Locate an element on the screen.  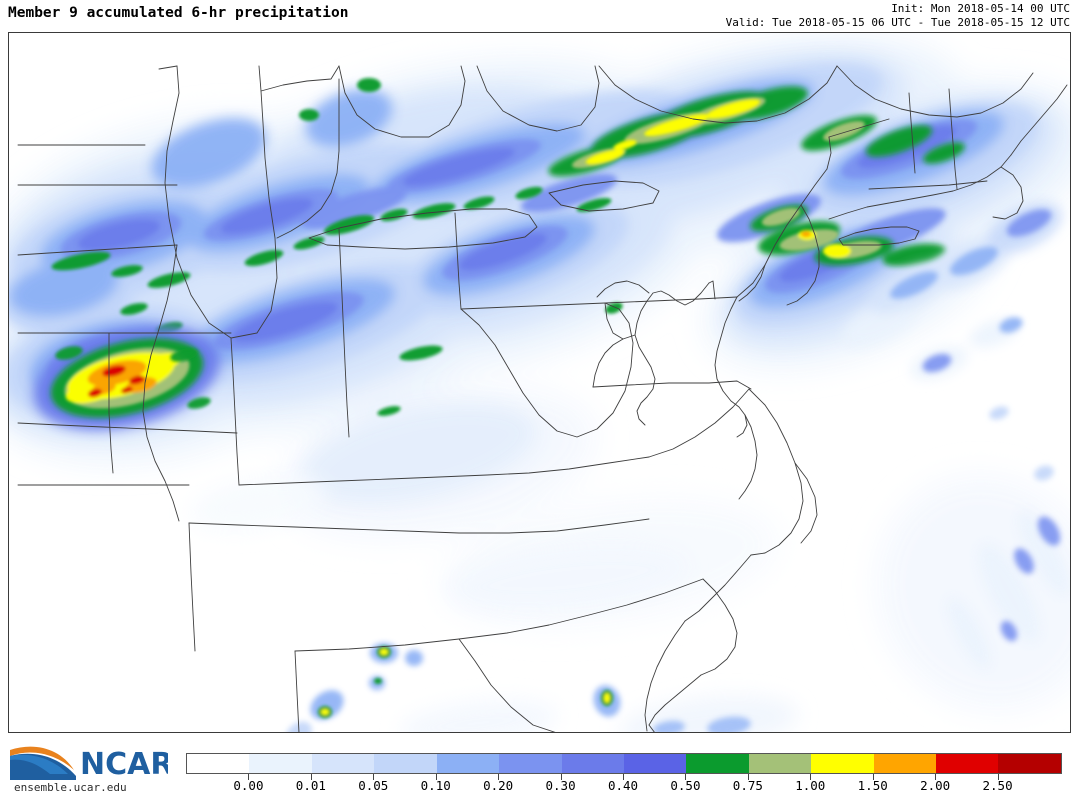
colorbar-tick-label: 2.00 is located at coordinates (935, 785).